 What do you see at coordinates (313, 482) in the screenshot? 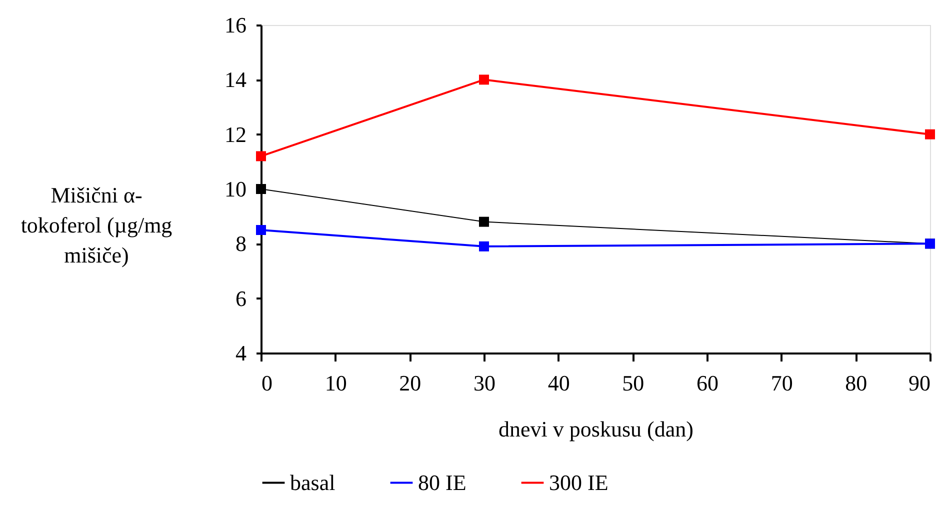
I see `legend-label: basal` at bounding box center [313, 482].